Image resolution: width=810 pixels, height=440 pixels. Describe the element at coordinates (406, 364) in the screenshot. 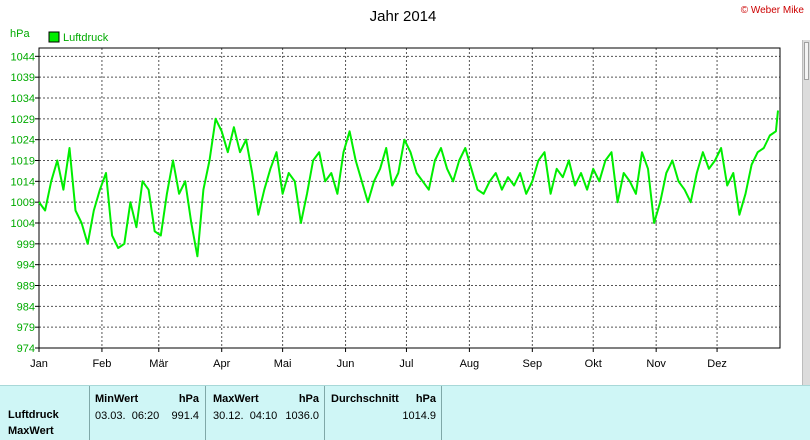

I see `x-tick-label: Jul` at that location.